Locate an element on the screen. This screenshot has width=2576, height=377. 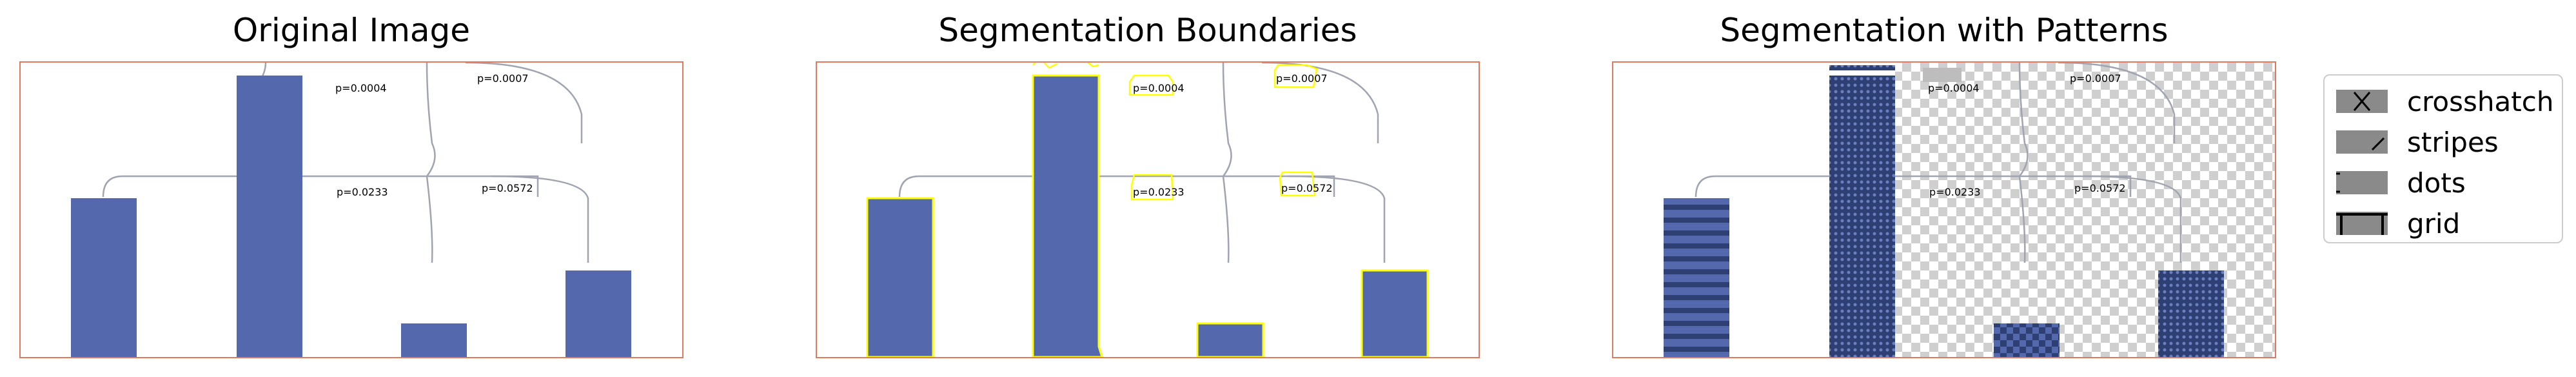
panel-title-original: Original Image is located at coordinates (351, 30).